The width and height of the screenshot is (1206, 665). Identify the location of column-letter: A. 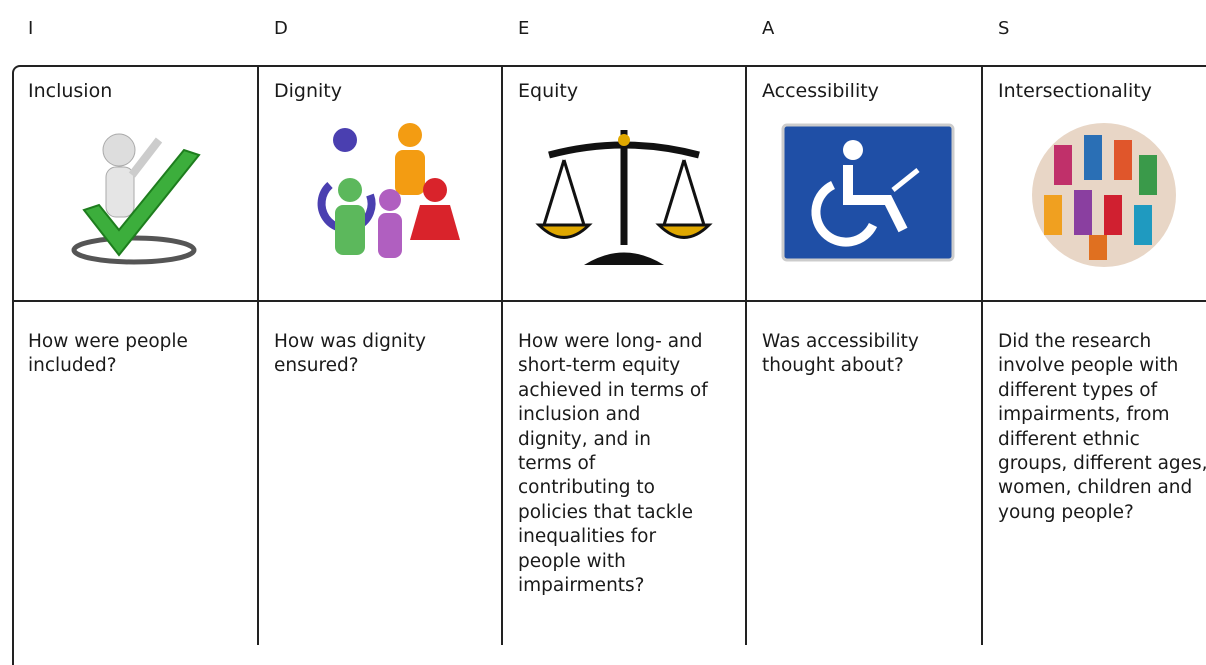
(768, 28).